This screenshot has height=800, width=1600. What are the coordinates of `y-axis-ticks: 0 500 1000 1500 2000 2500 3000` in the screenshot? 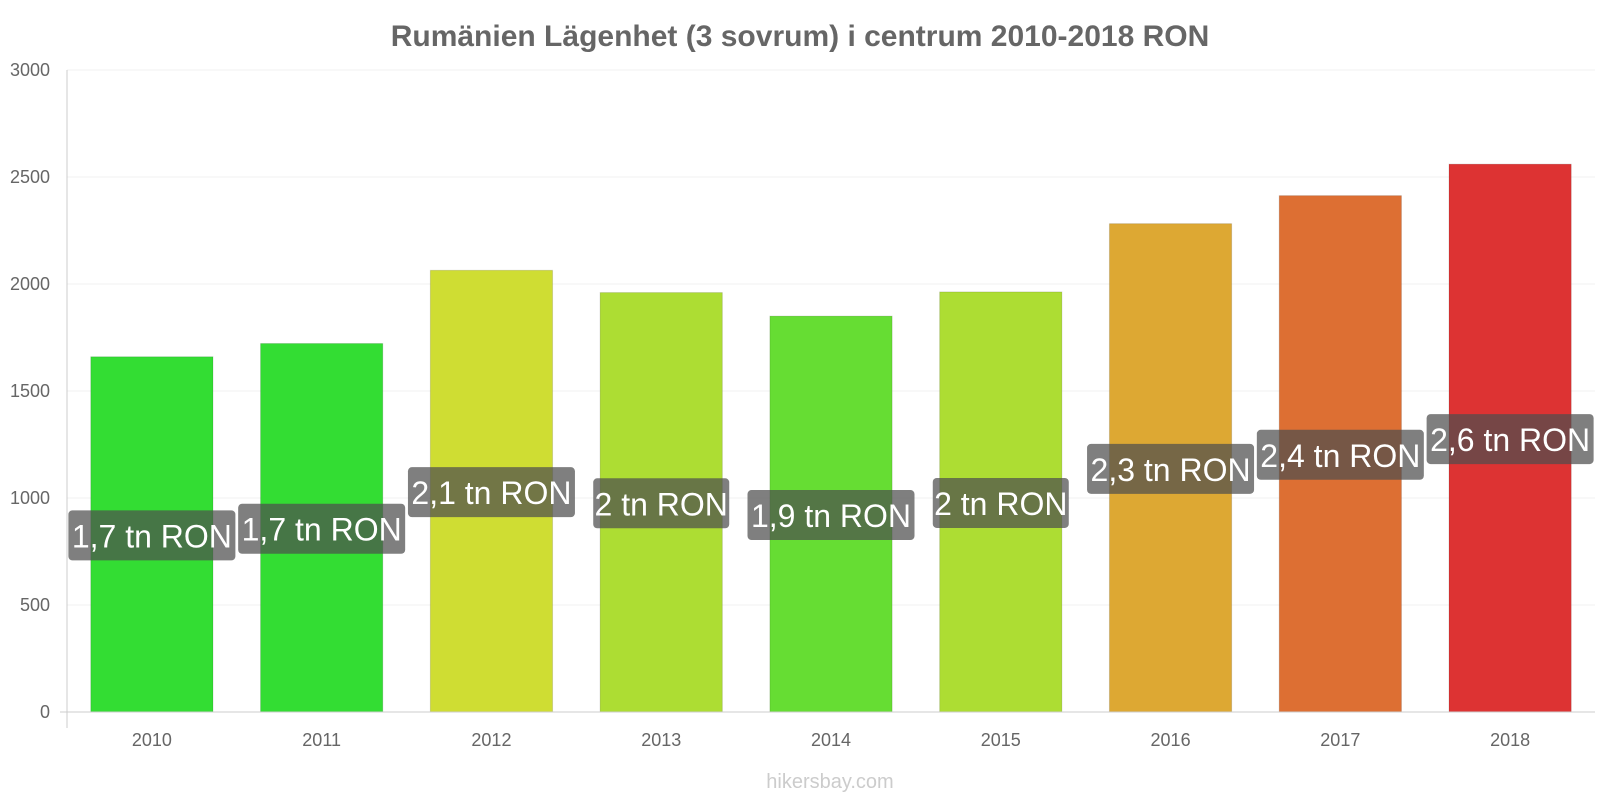 It's located at (30, 391).